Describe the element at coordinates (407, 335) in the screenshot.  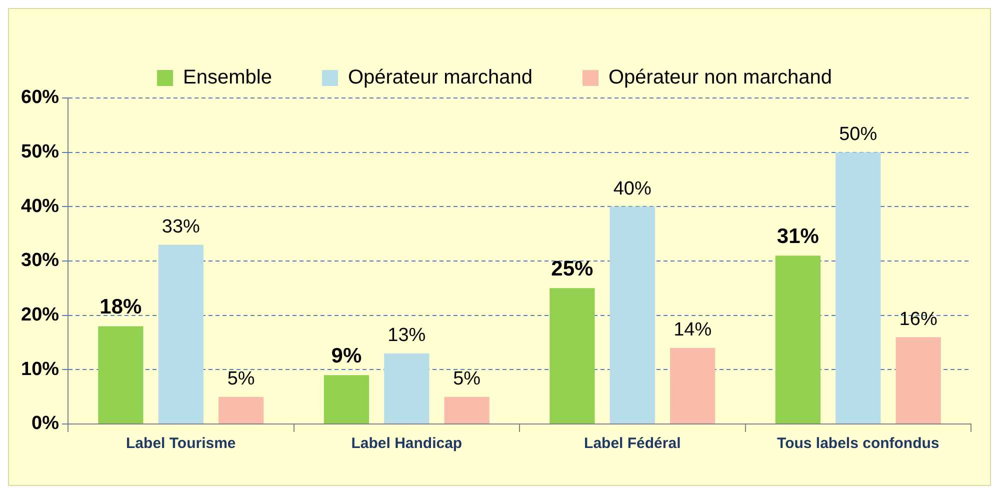
I see `data-label: 13%` at that location.